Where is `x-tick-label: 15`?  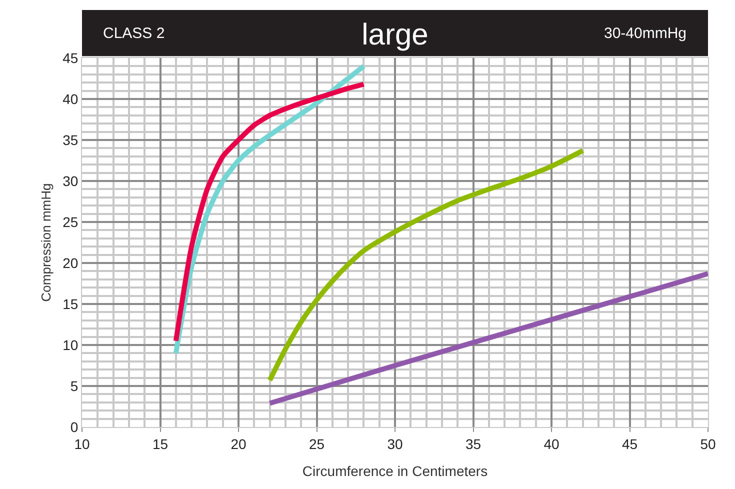
x-tick-label: 15 is located at coordinates (160, 444).